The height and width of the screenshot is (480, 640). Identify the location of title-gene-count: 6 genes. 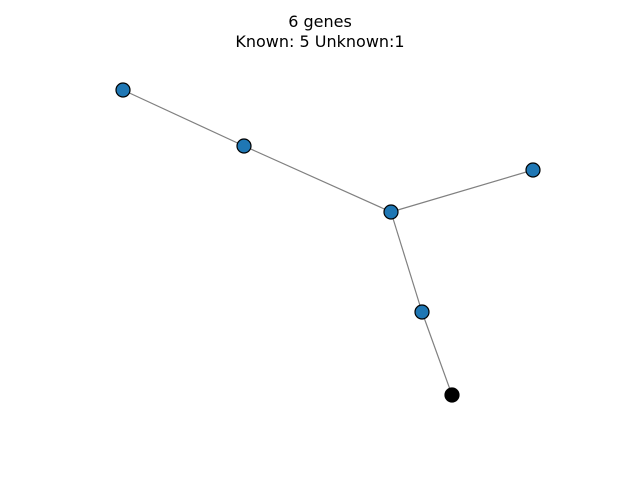
(320, 21).